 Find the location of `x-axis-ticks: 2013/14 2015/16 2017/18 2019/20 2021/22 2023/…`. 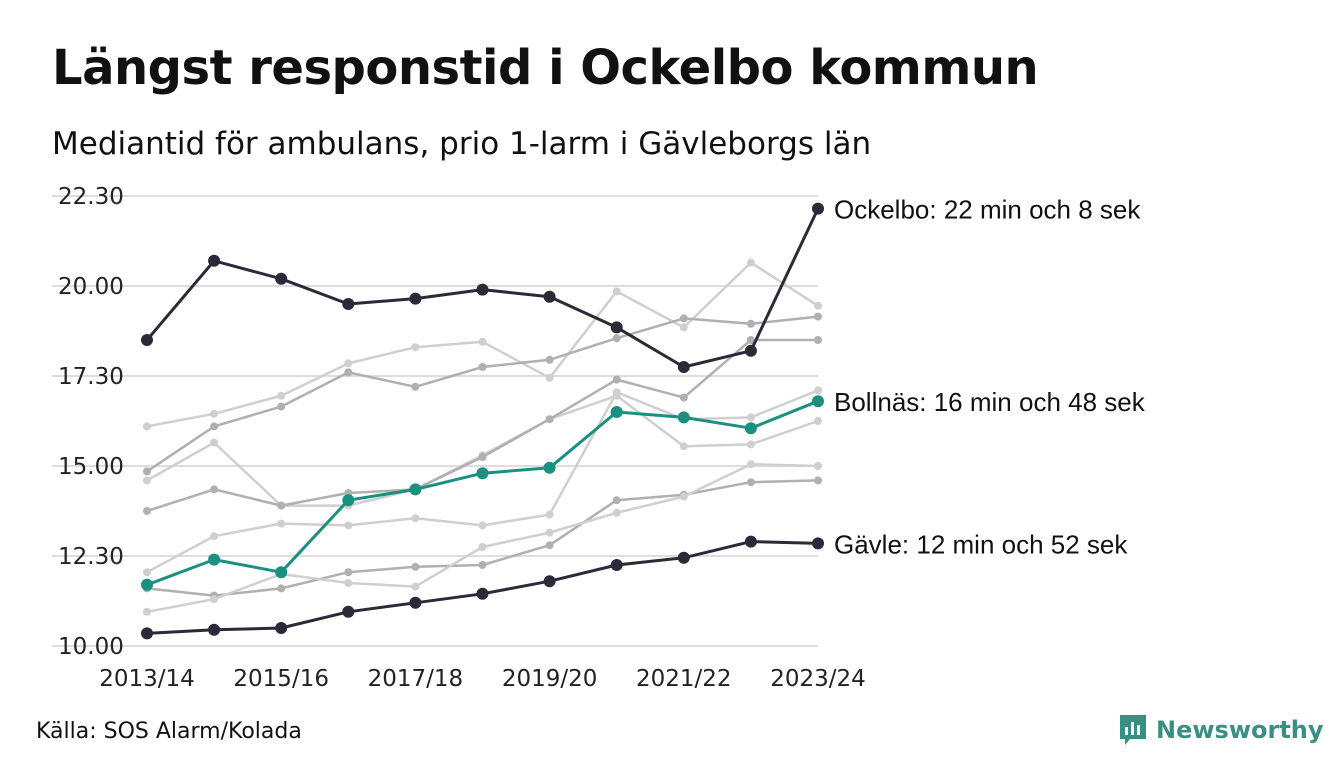

x-axis-ticks: 2013/14 2015/16 2017/18 2019/20 2021/22 2023/… is located at coordinates (482, 679).